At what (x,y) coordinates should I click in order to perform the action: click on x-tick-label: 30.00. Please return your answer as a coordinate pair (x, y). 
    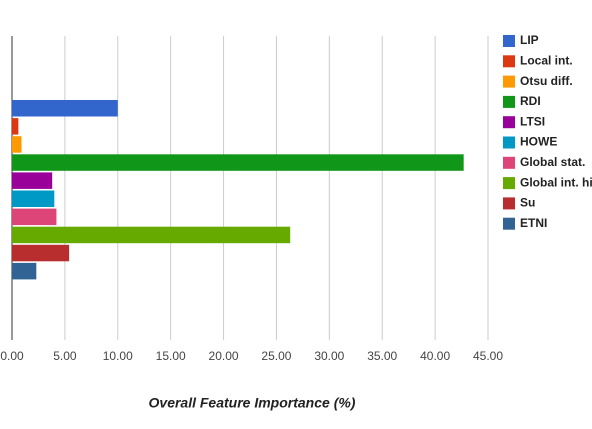
    Looking at the image, I should click on (329, 356).